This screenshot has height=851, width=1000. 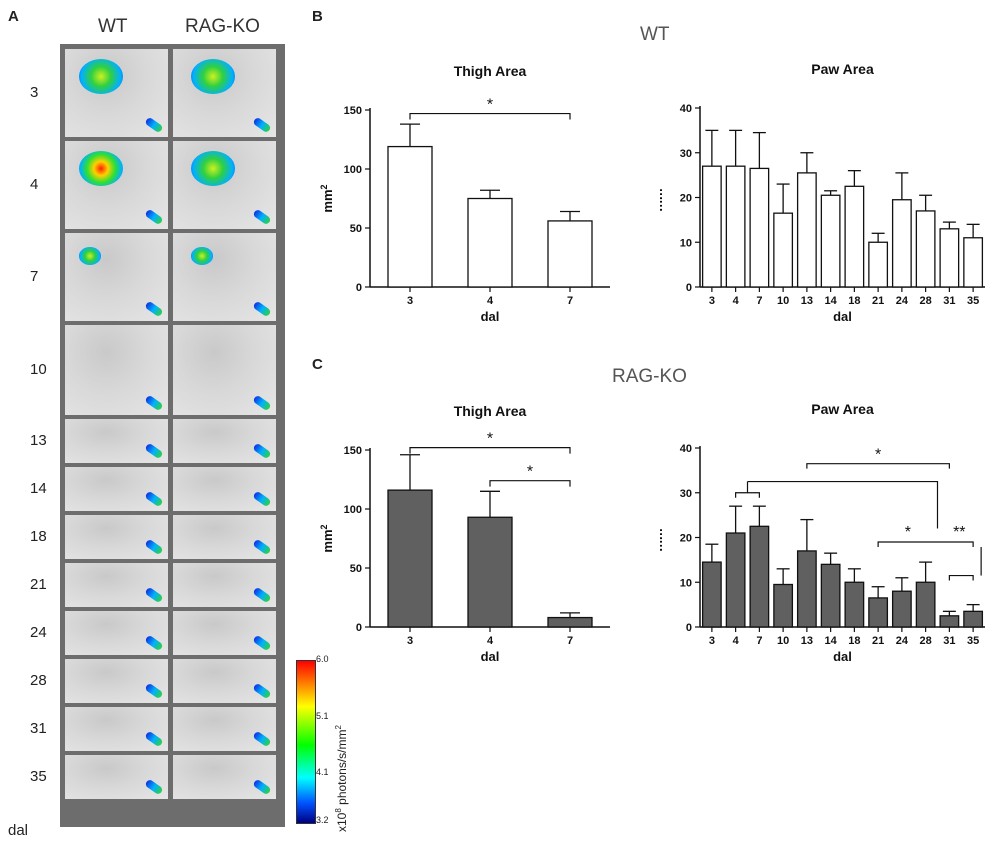 What do you see at coordinates (359, 628) in the screenshot?
I see `y-tick-label: 0` at bounding box center [359, 628].